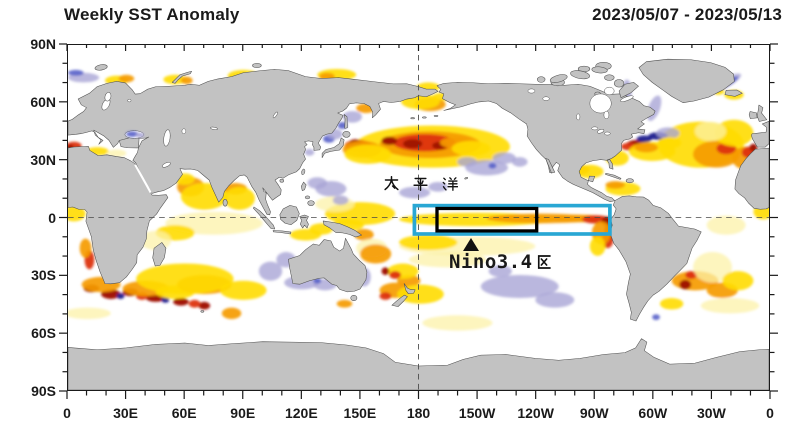 The width and height of the screenshot is (800, 437). I want to click on chart-title: Weekly SST Anomaly, so click(152, 14).